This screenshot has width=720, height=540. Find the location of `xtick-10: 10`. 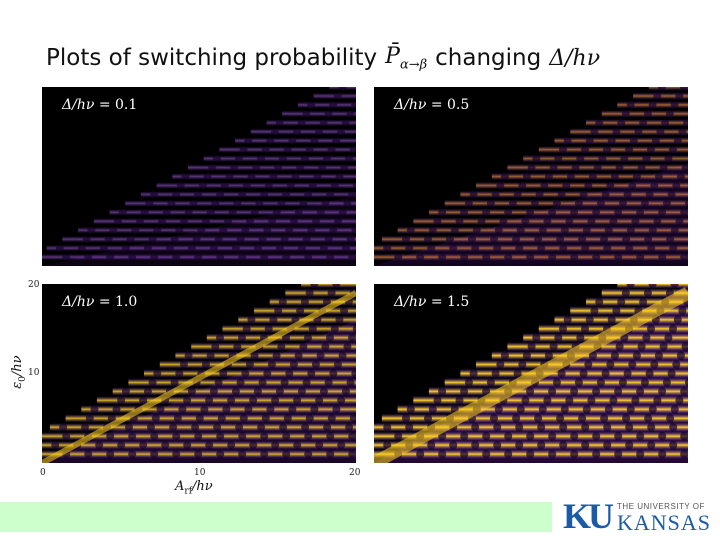

xtick-10: 10 is located at coordinates (200, 473).